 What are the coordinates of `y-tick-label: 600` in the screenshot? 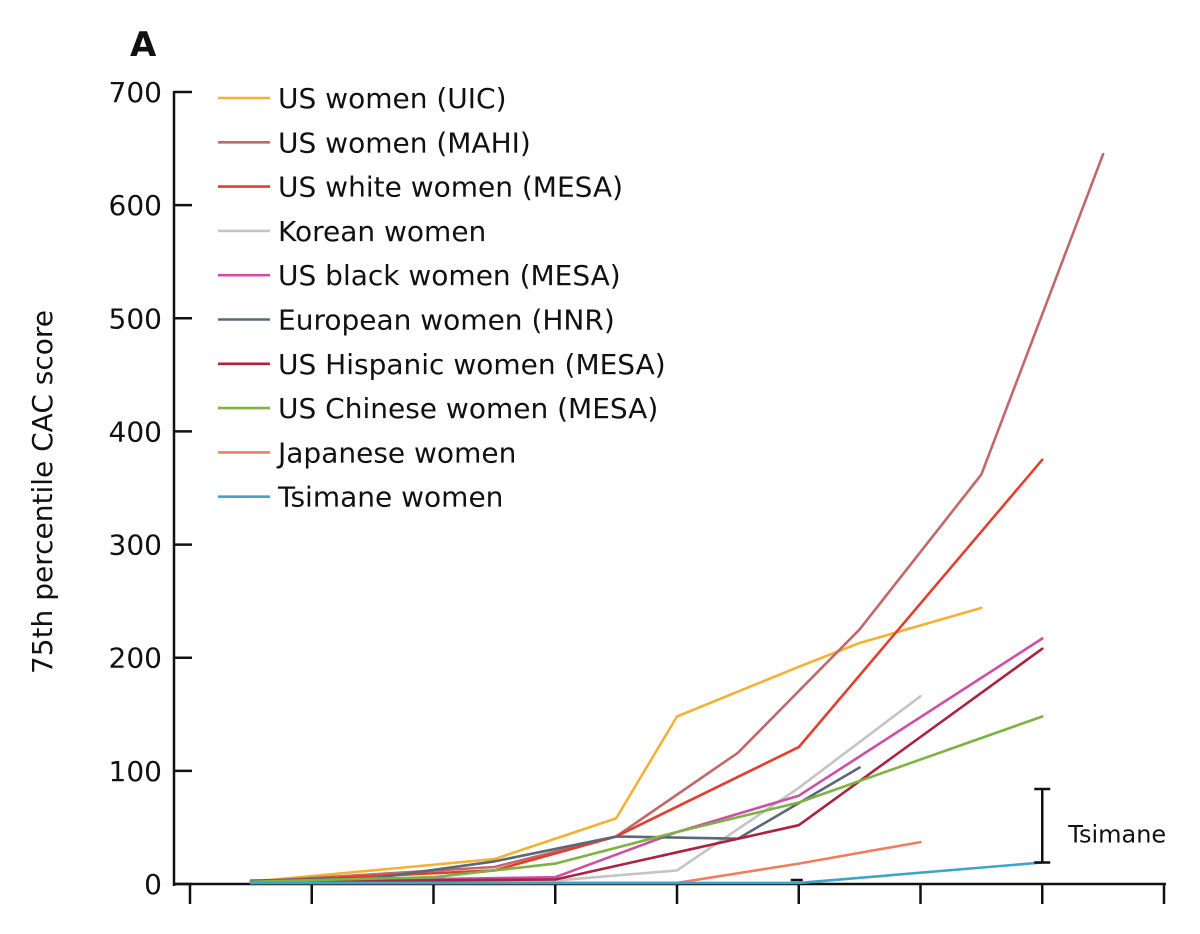 It's located at (135, 205).